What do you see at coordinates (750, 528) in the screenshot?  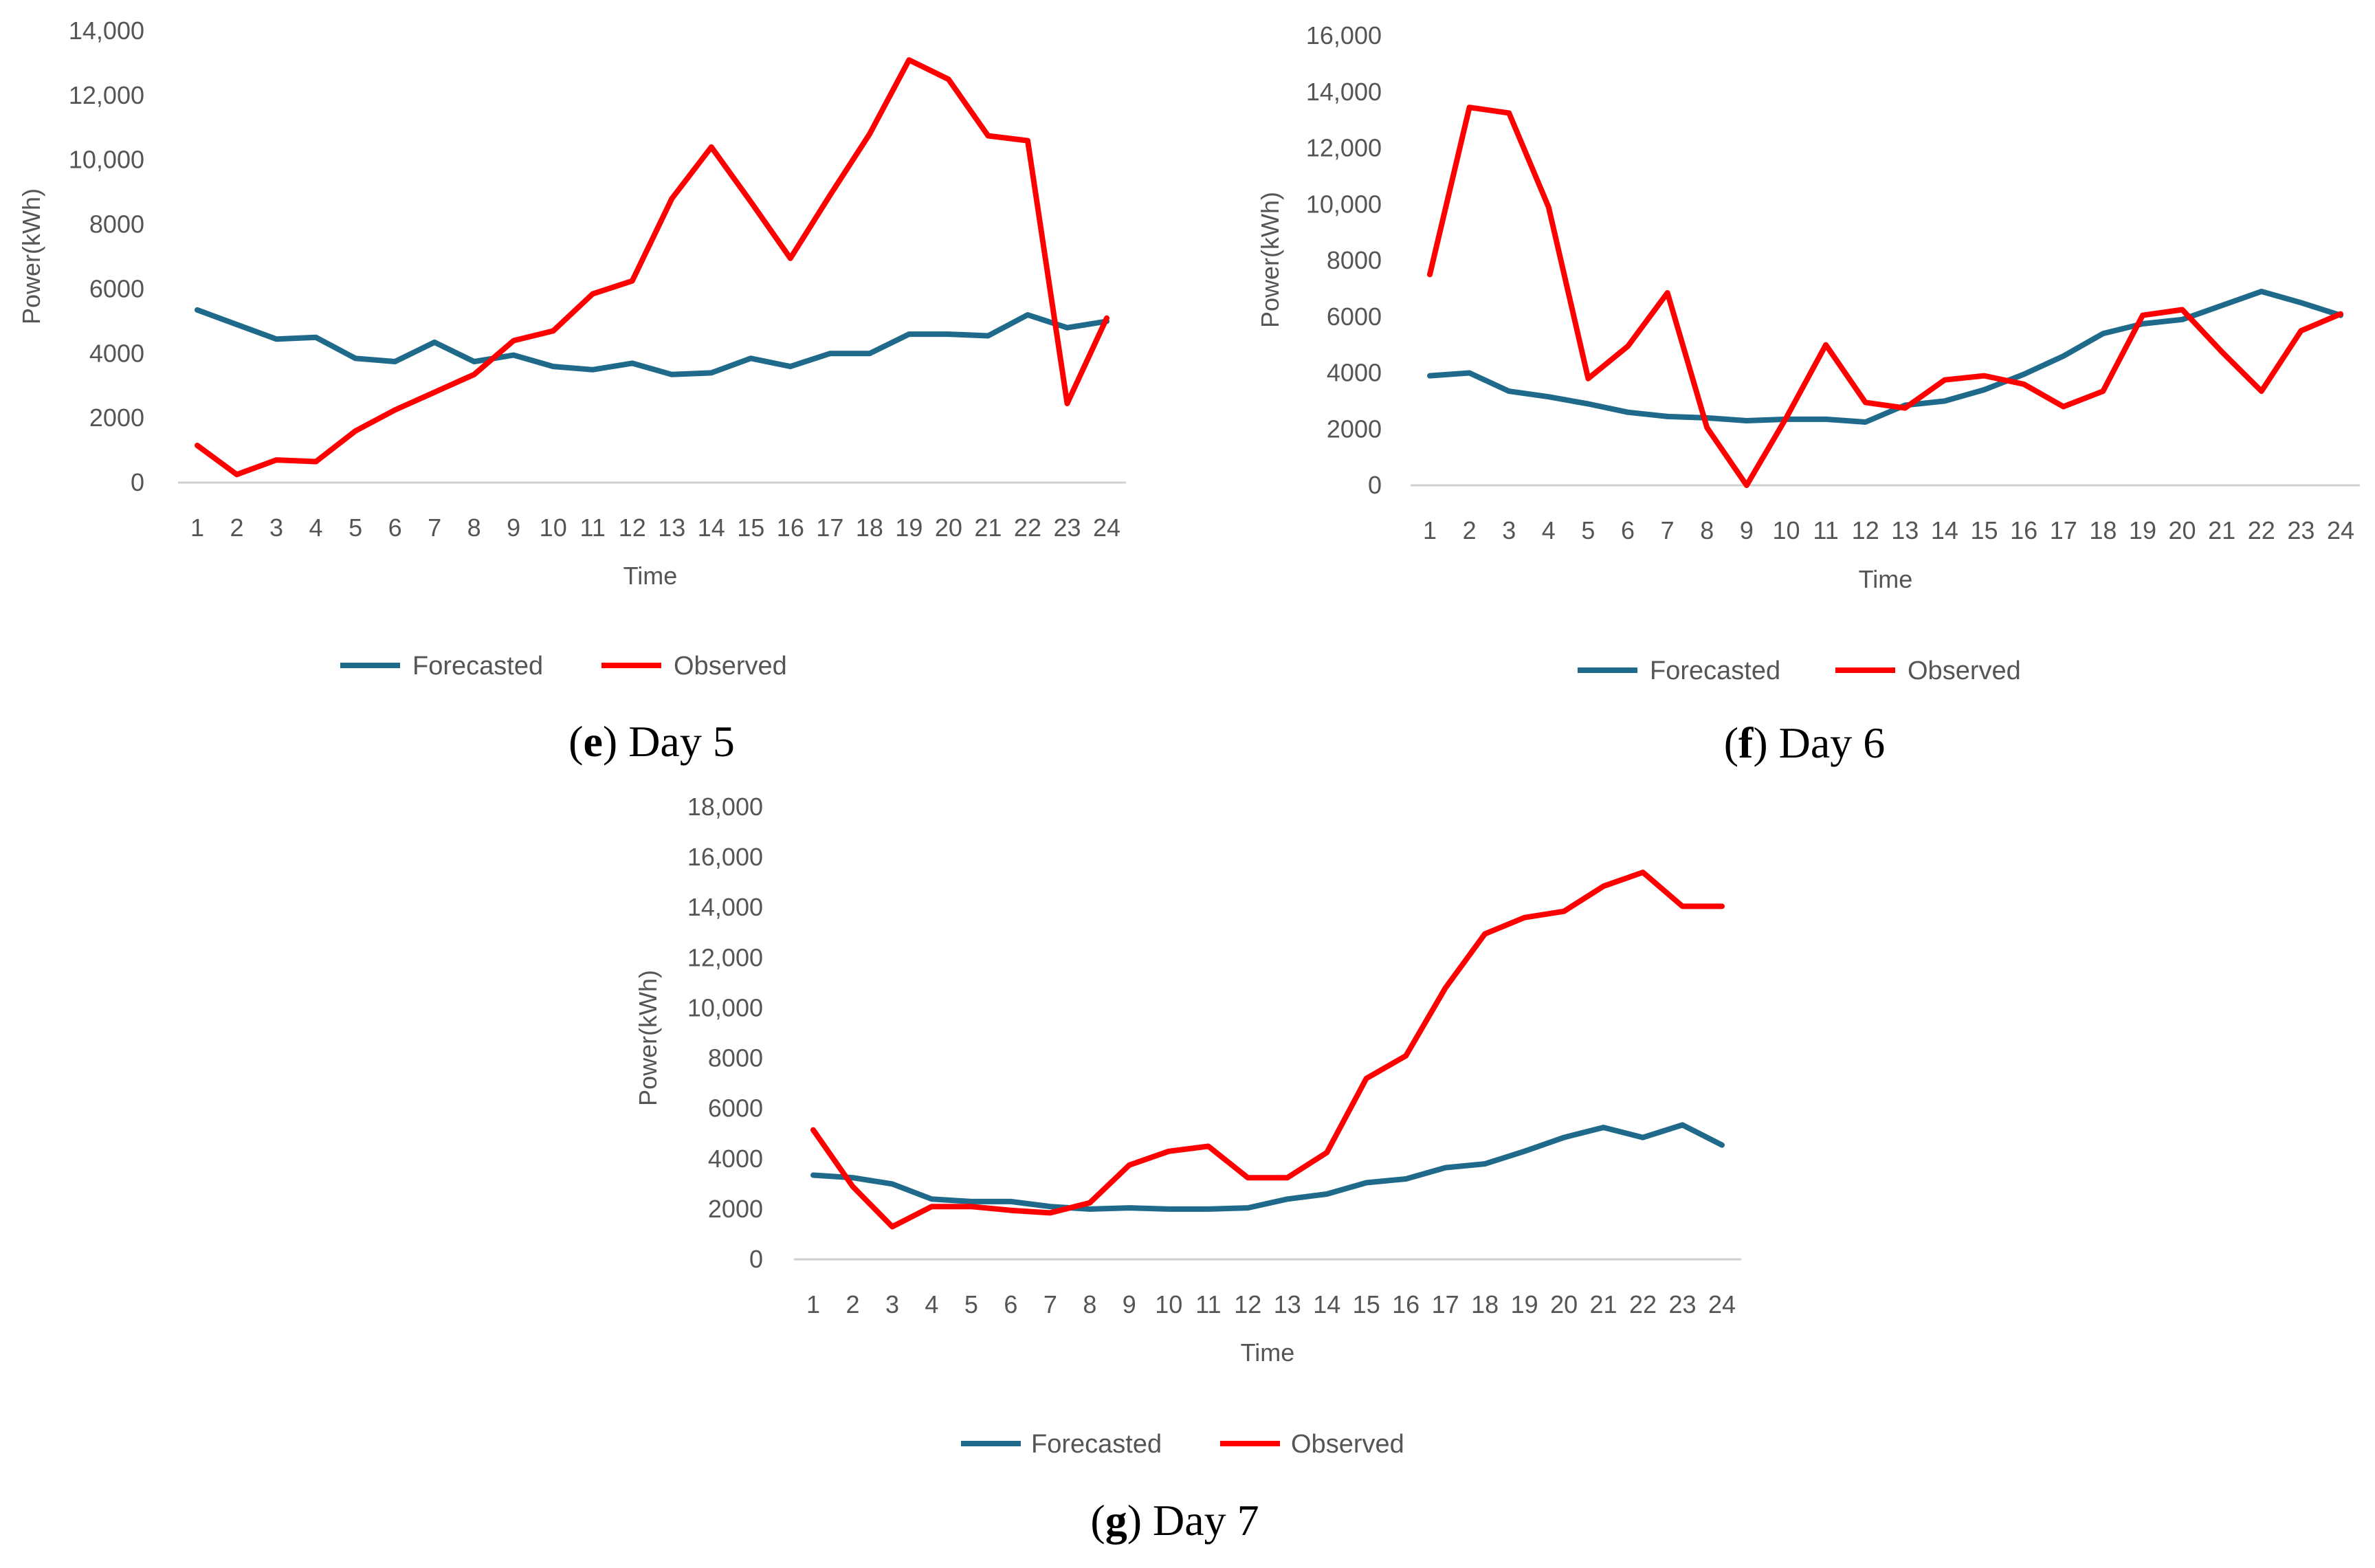 I see `x-tick-label: 15` at bounding box center [750, 528].